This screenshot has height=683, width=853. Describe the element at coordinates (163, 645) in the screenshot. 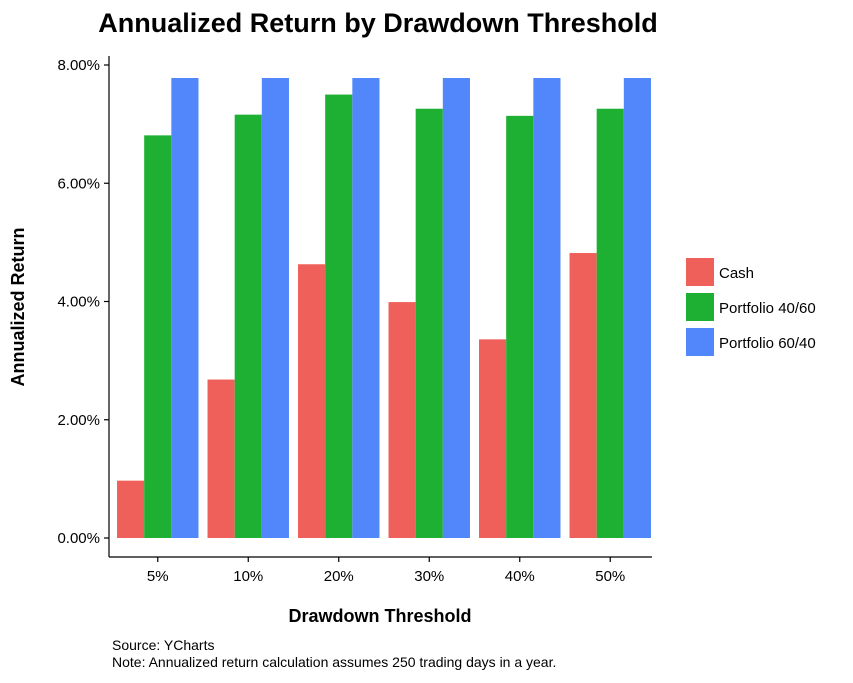

I see `source-note: Source: YCharts` at that location.